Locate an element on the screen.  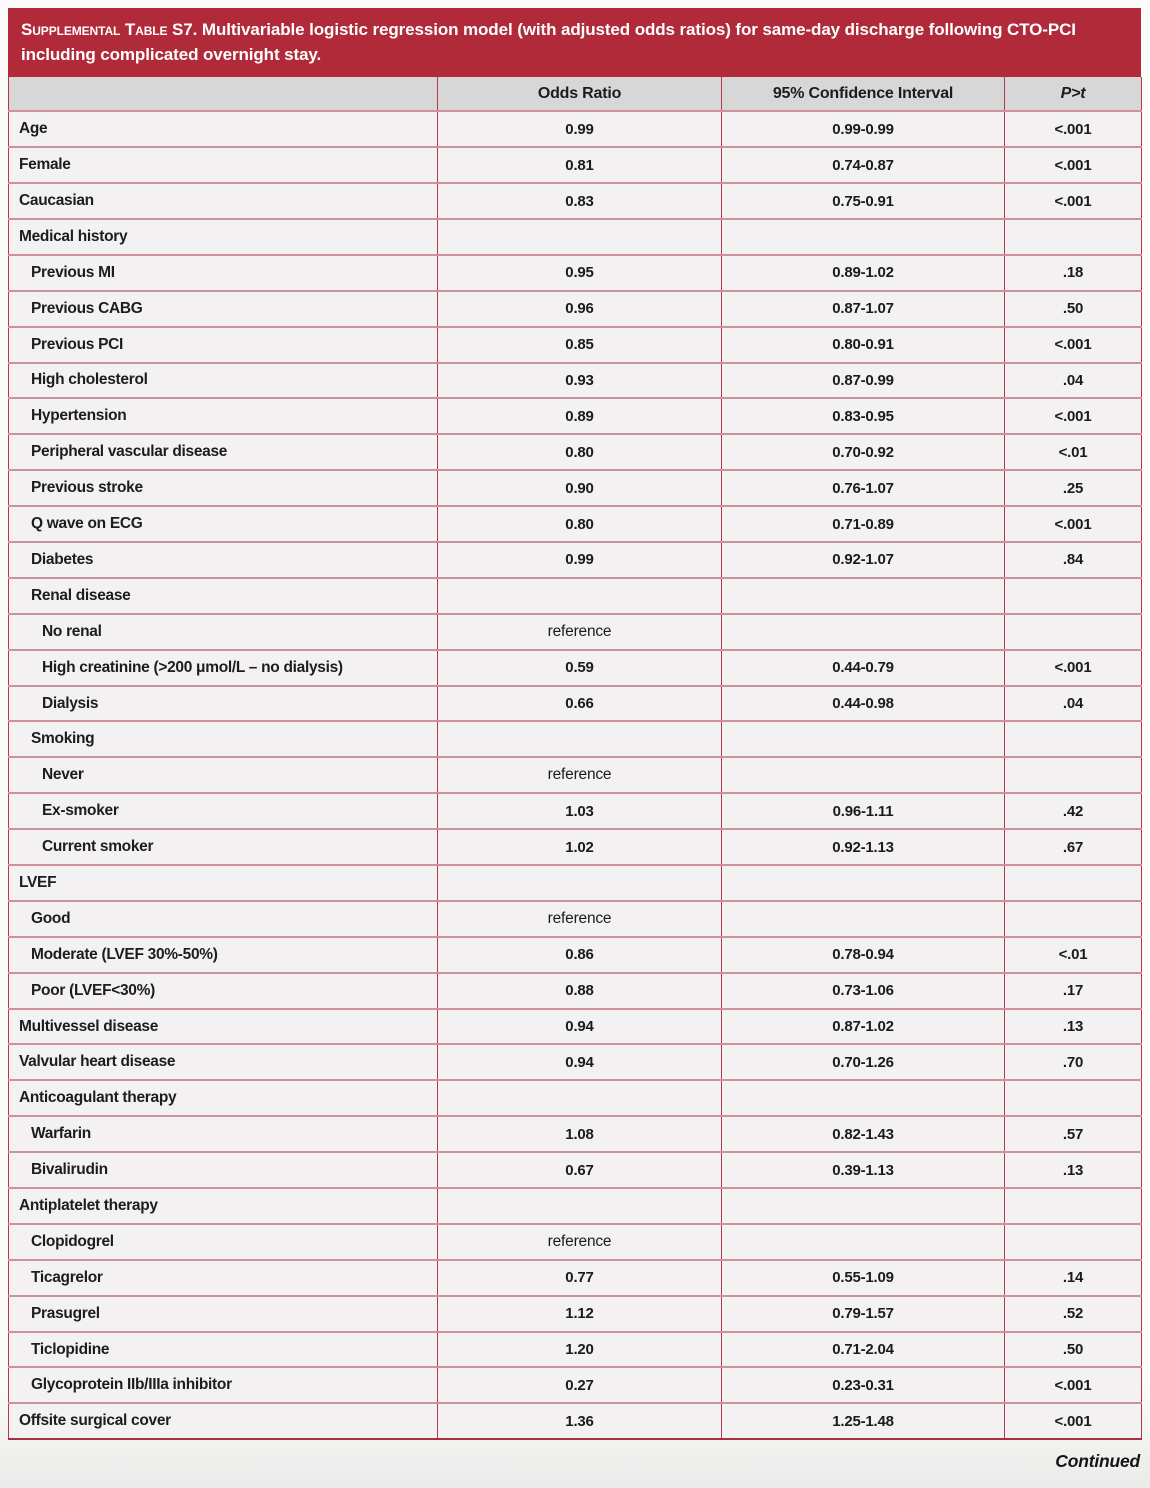
table-row: Age 0.99 0.99-0.99 <.001 is located at coordinates (575, 130).